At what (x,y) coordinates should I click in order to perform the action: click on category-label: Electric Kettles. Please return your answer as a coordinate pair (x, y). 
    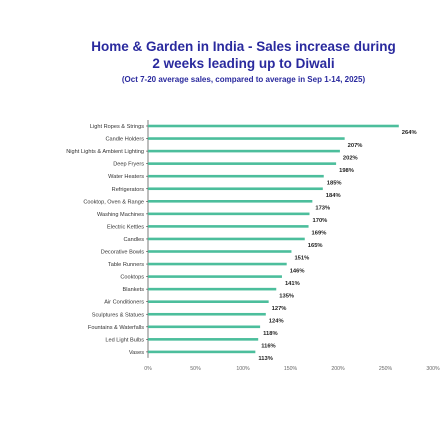
    Looking at the image, I should click on (125, 227).